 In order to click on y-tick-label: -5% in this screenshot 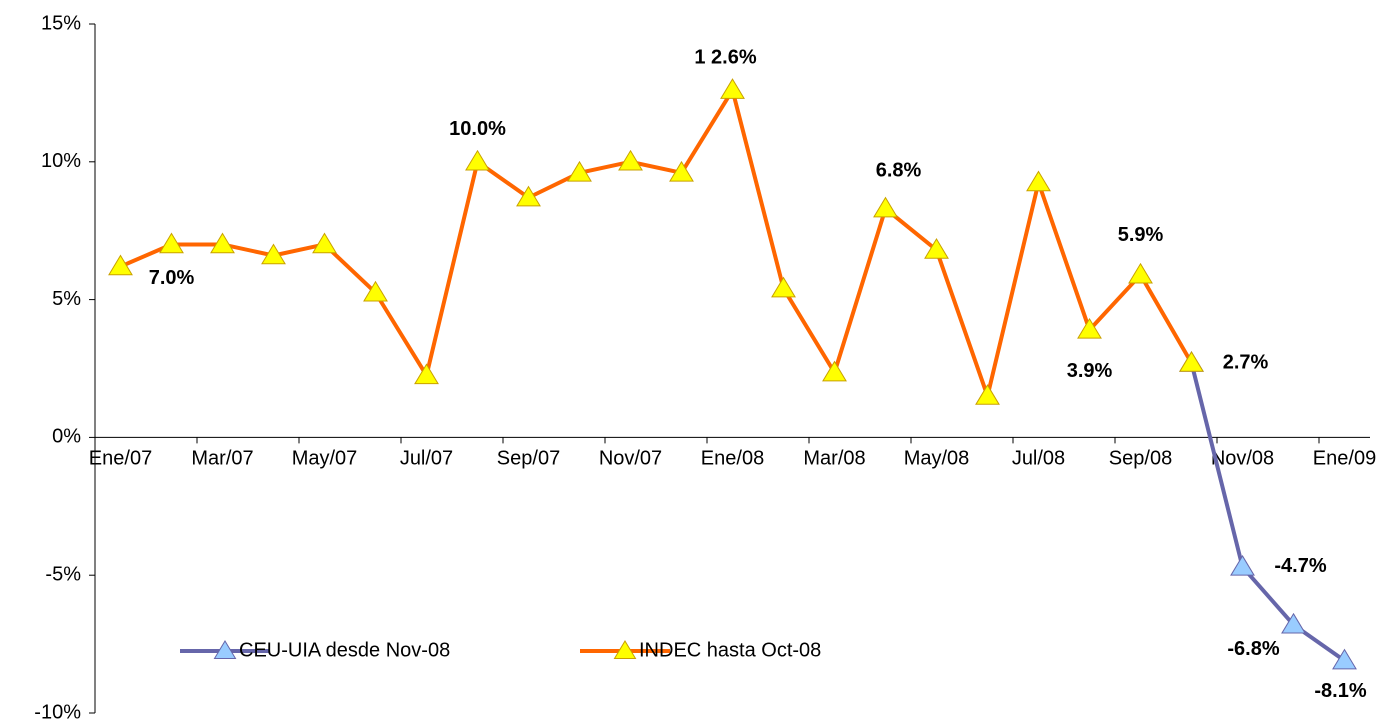, I will do `click(63, 574)`.